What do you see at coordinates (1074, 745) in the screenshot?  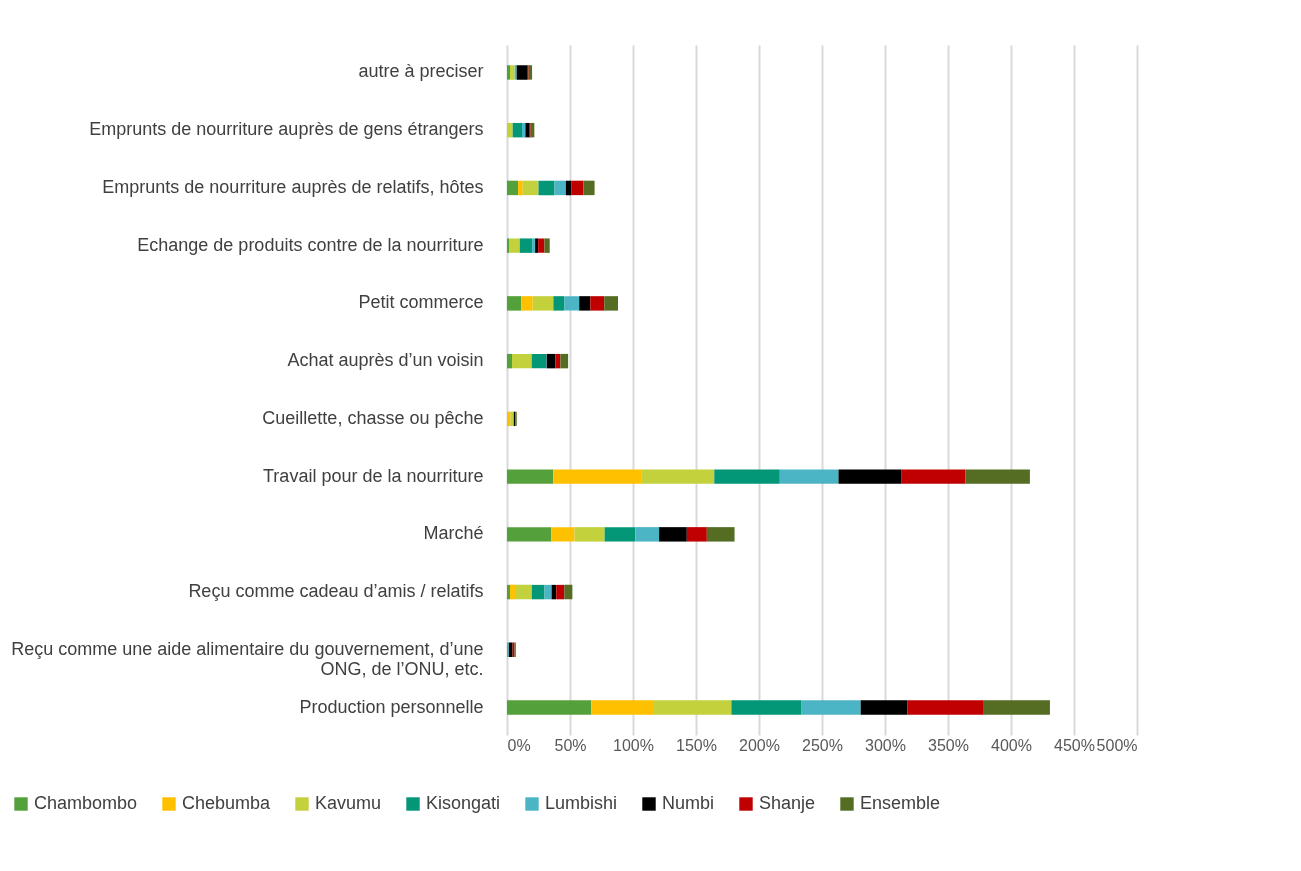 I see `x-tick-label: 450%` at bounding box center [1074, 745].